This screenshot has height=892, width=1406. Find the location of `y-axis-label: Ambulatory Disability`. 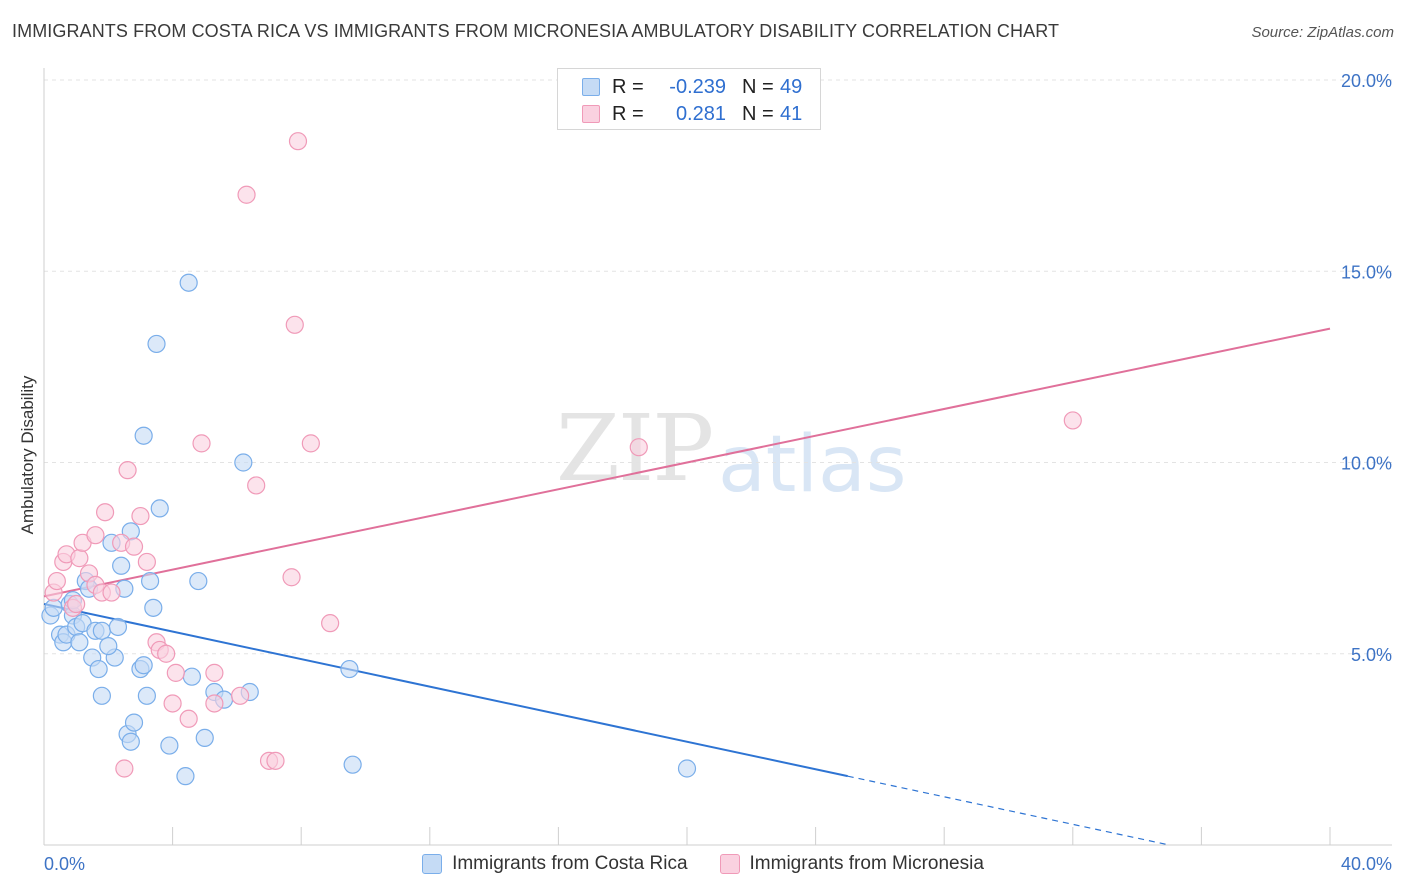

y-axis-label: Ambulatory Disability is located at coordinates (27, 455).